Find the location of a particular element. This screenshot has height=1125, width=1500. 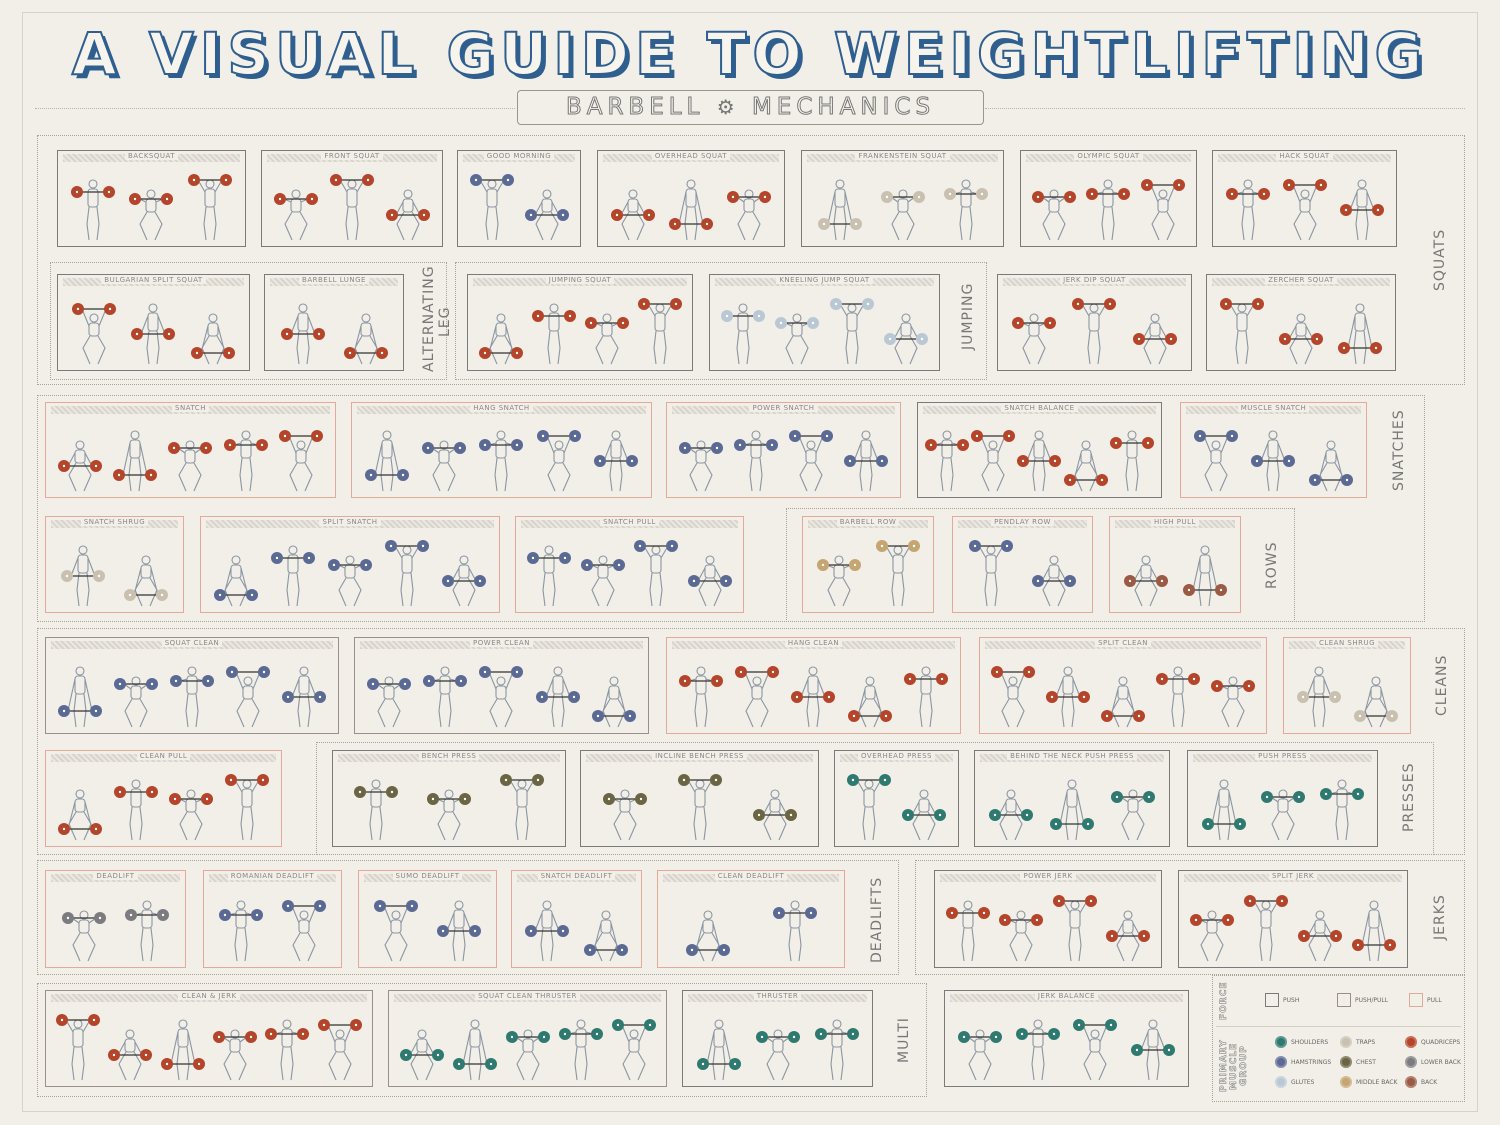

exercise-name: SPLIT CLEAN is located at coordinates (1123, 643).